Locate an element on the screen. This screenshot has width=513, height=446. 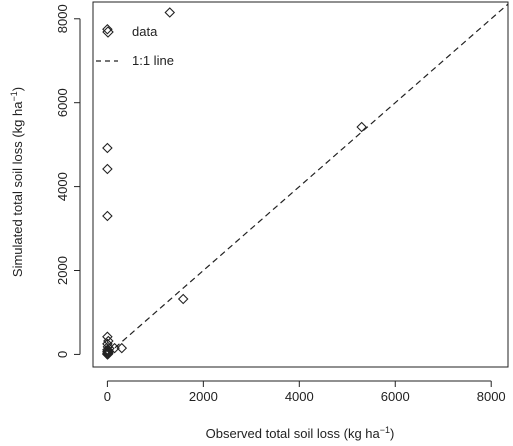
y-tick-label: 2000 is located at coordinates (62, 270).